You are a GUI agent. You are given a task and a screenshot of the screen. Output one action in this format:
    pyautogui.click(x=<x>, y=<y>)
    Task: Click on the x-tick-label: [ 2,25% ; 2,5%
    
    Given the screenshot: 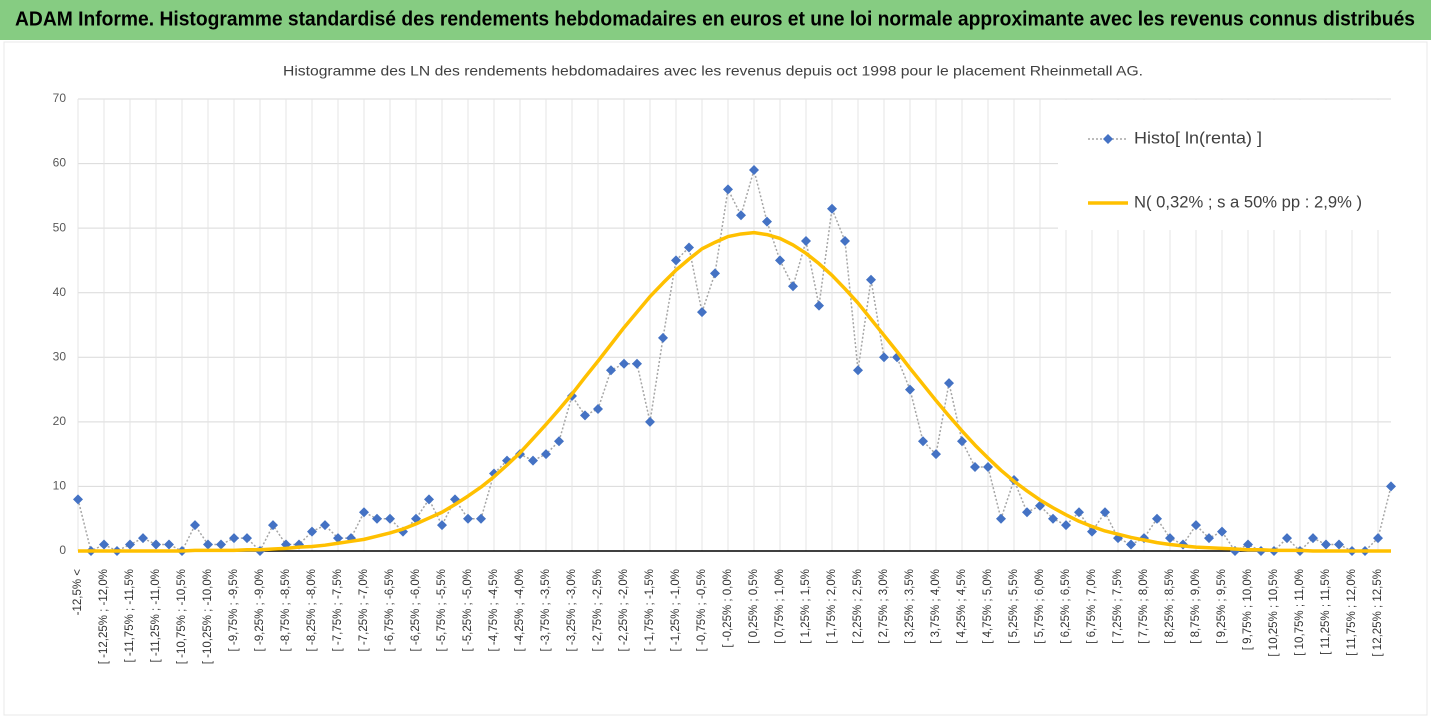 What is the action you would take?
    pyautogui.click(x=858, y=606)
    